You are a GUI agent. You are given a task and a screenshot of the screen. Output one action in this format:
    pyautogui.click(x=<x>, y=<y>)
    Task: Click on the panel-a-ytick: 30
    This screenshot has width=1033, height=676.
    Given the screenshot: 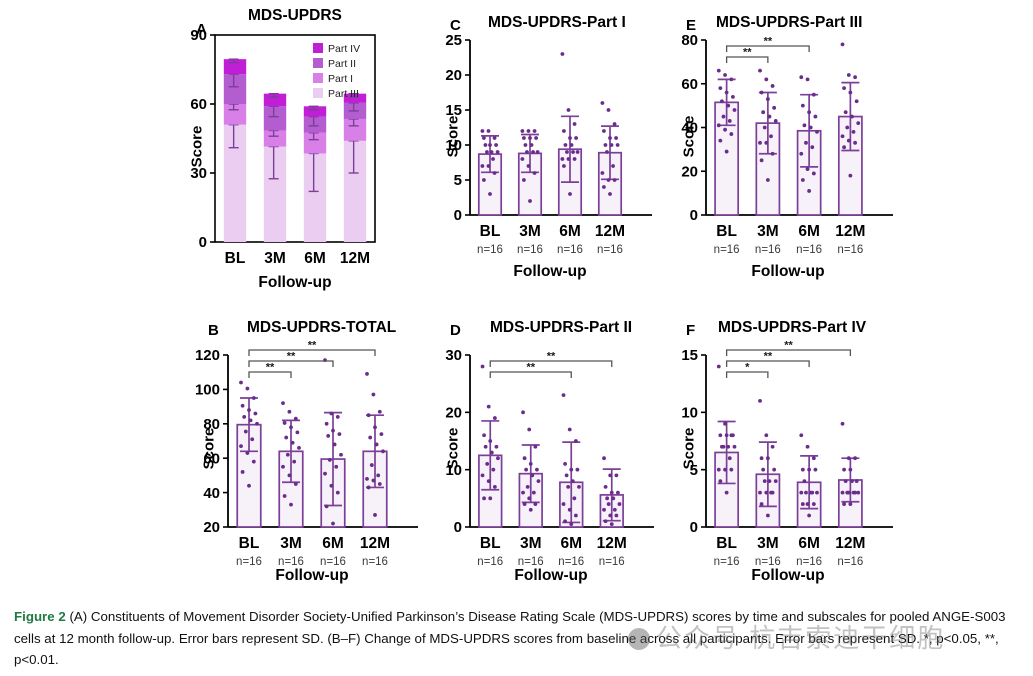 What is the action you would take?
    pyautogui.click(x=198, y=173)
    